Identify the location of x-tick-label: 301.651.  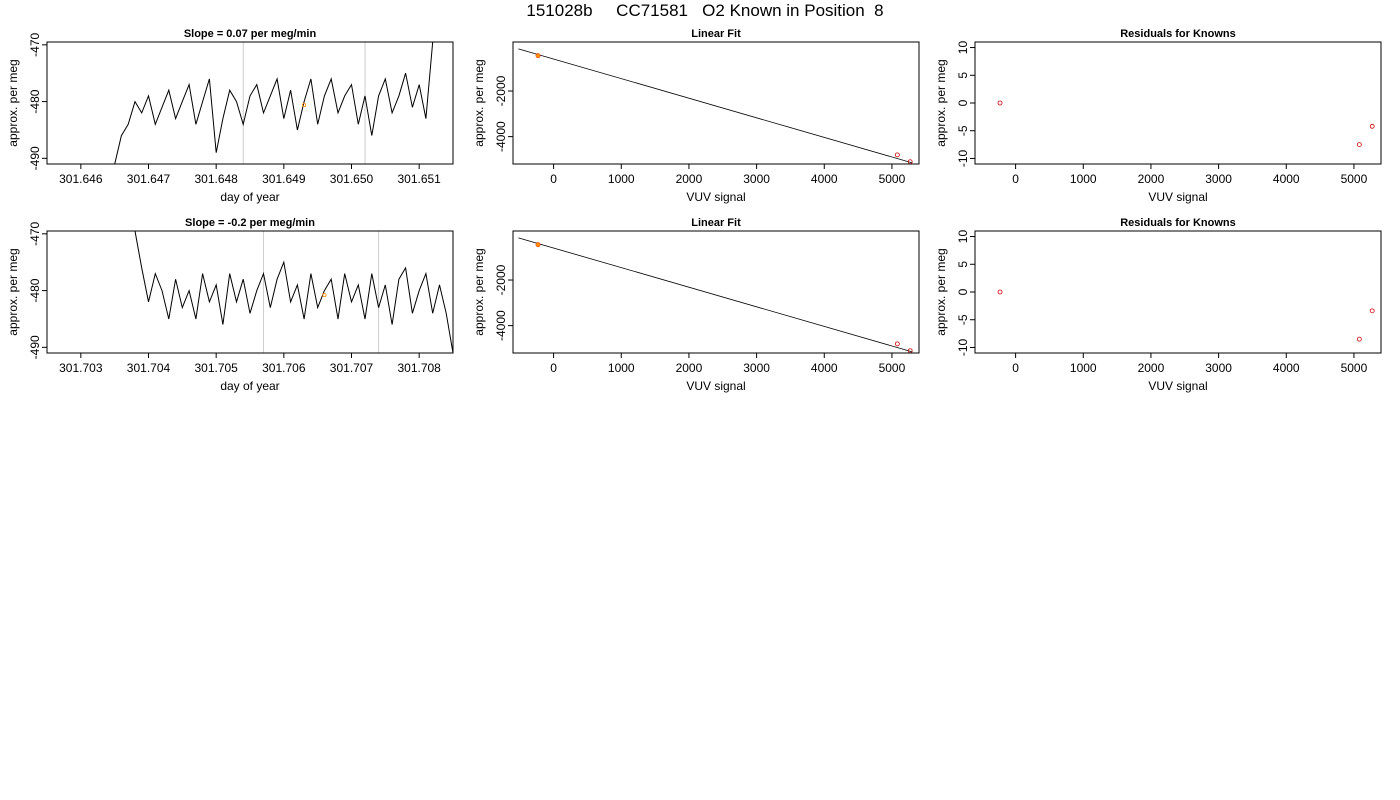
(419, 179).